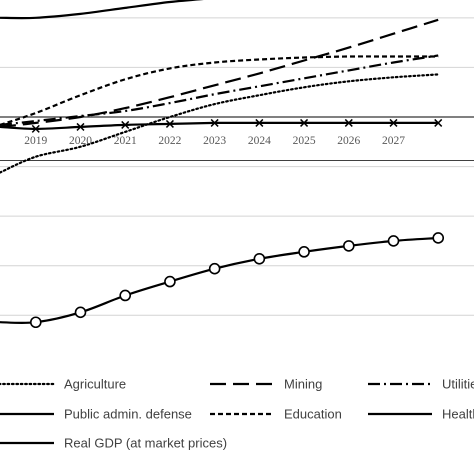 The width and height of the screenshot is (474, 474). Describe the element at coordinates (145, 443) in the screenshot. I see `legend-label: Real GDP (at market prices)` at that location.